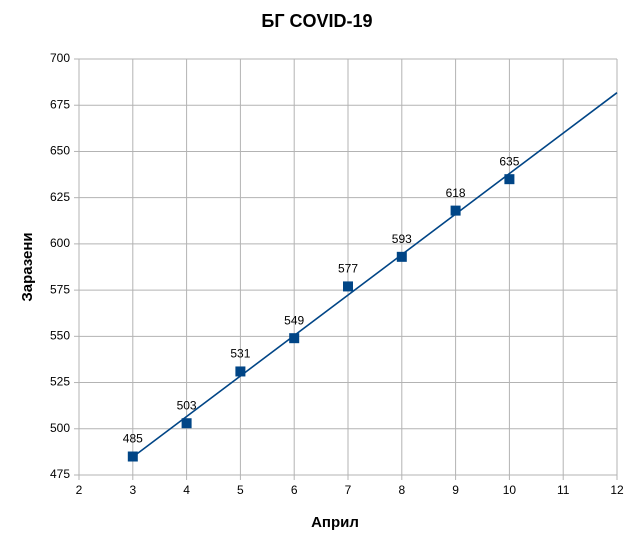 The image size is (635, 543). I want to click on data-label: 593, so click(402, 239).